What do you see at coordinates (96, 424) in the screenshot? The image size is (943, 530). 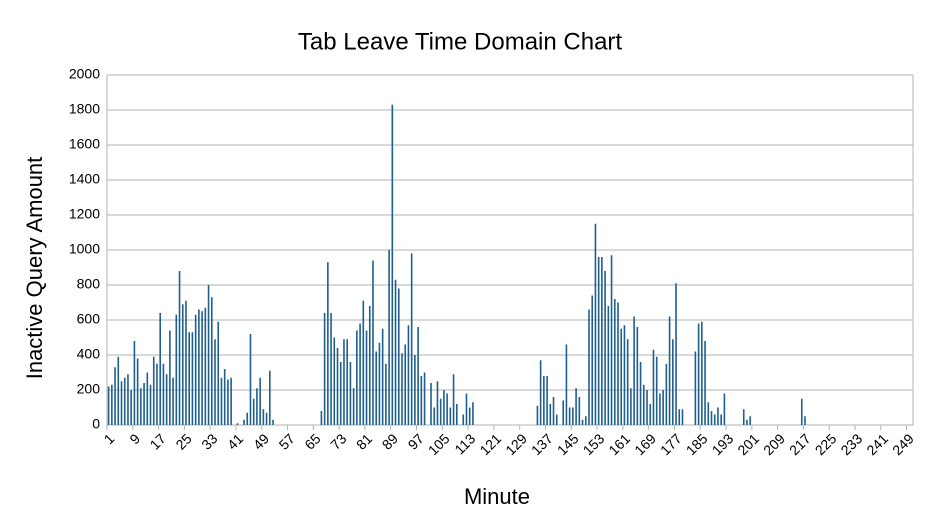 I see `y-tick-label: 0` at bounding box center [96, 424].